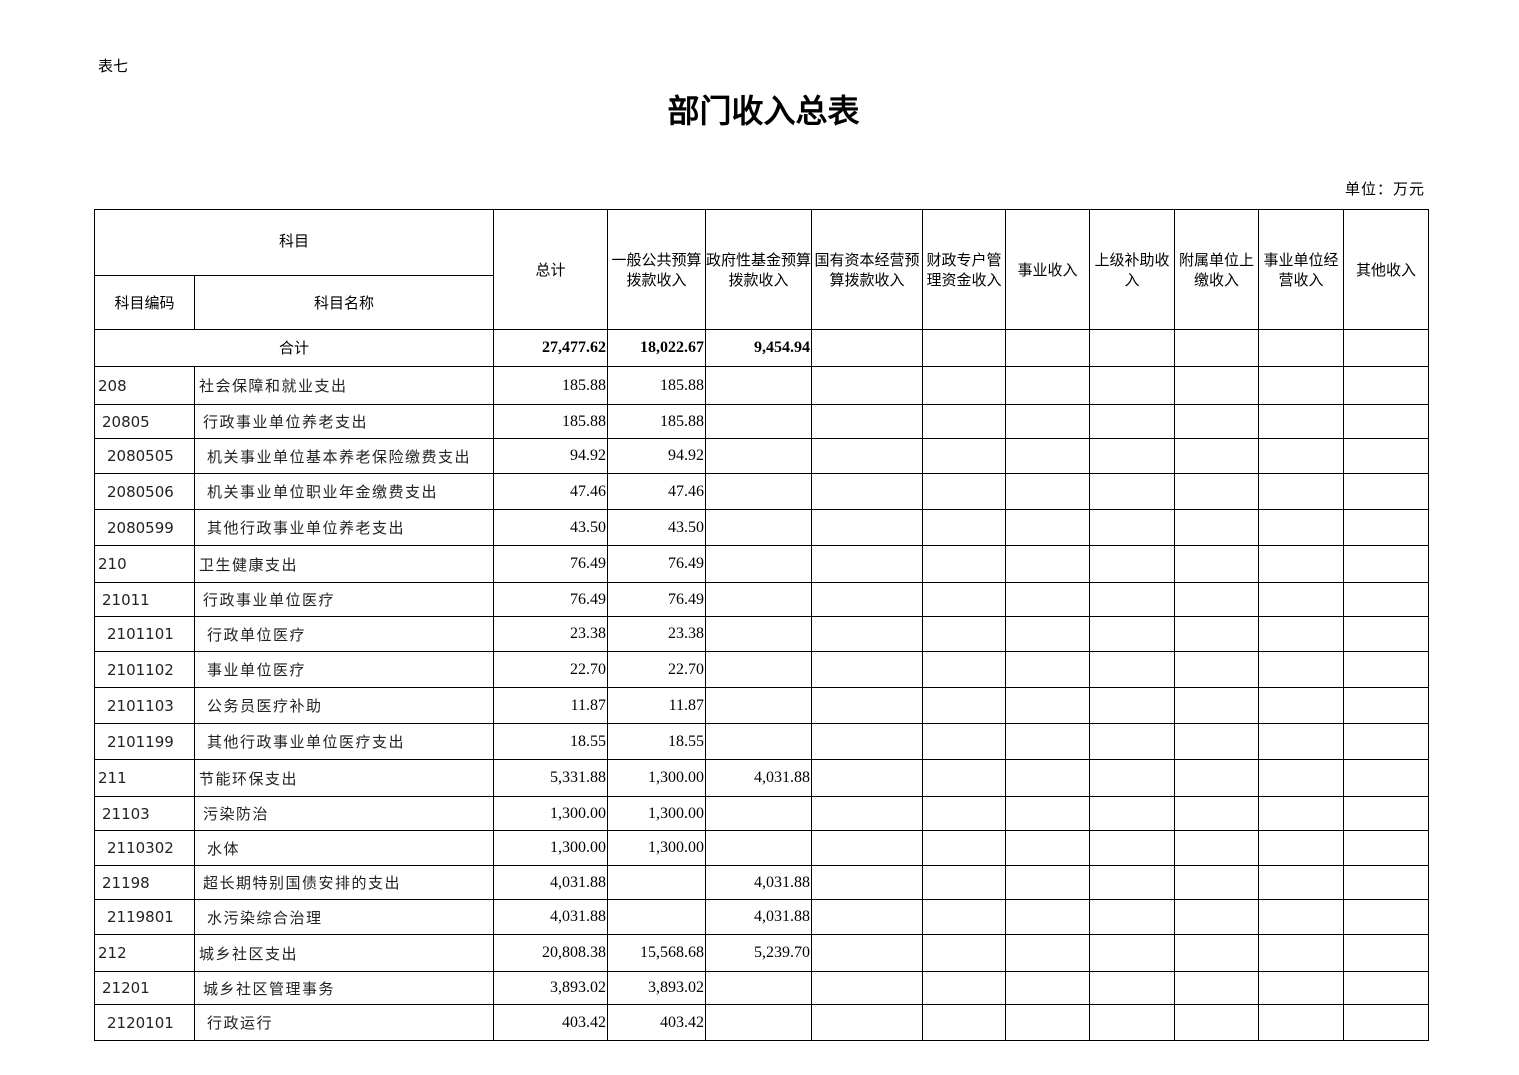  I want to click on table-row: 208 社会保障和就业支出 185.88 185.88, so click(762, 385).